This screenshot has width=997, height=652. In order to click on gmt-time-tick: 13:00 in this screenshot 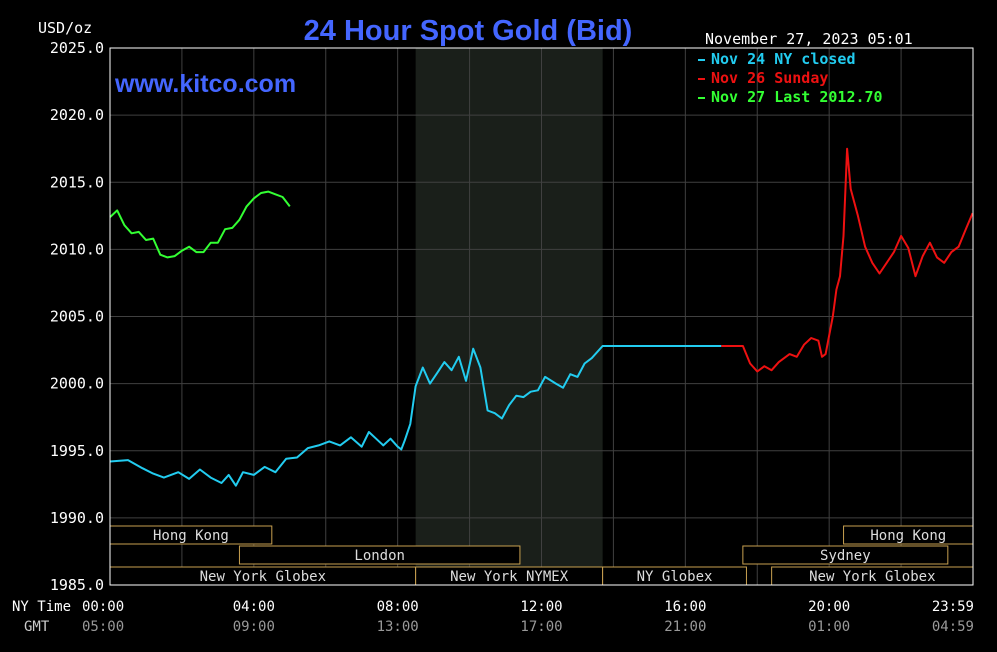, I will do `click(398, 627)`.